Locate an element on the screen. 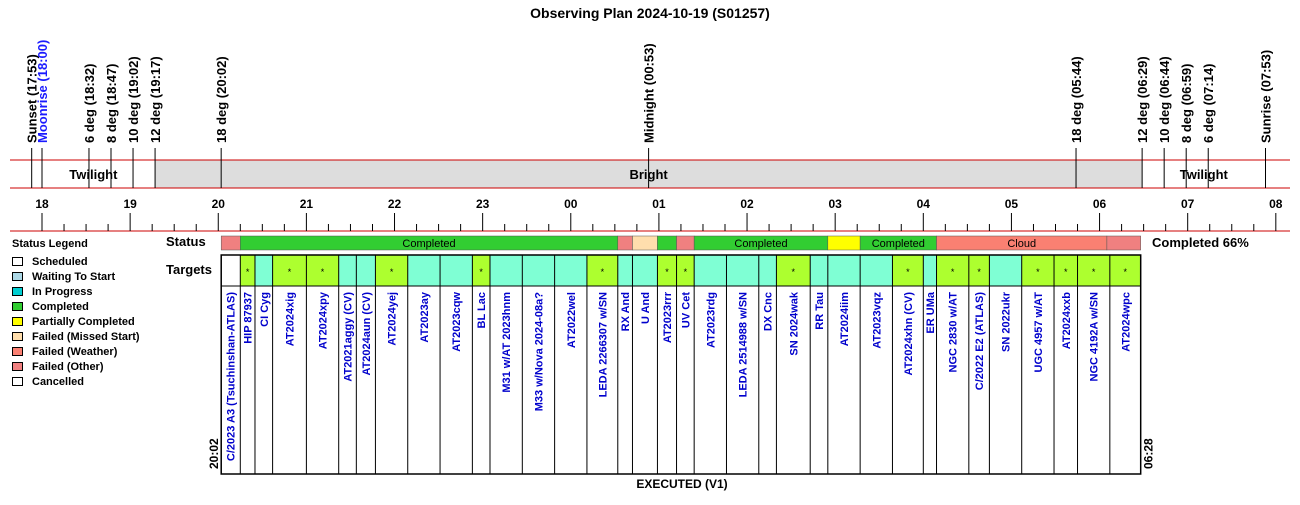 The image size is (1300, 505). legend-item: Failed (Missed Start) is located at coordinates (76, 336).